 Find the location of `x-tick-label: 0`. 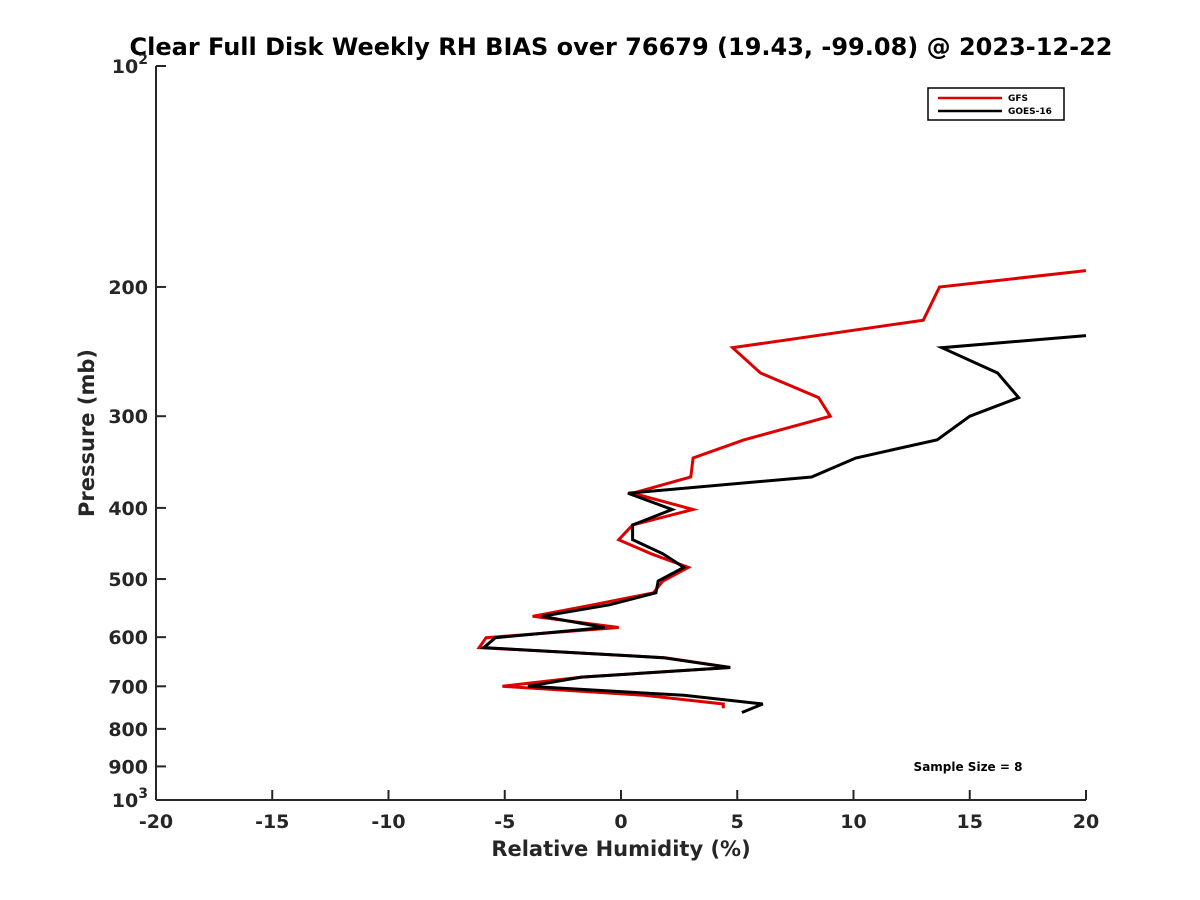

x-tick-label: 0 is located at coordinates (620, 822).